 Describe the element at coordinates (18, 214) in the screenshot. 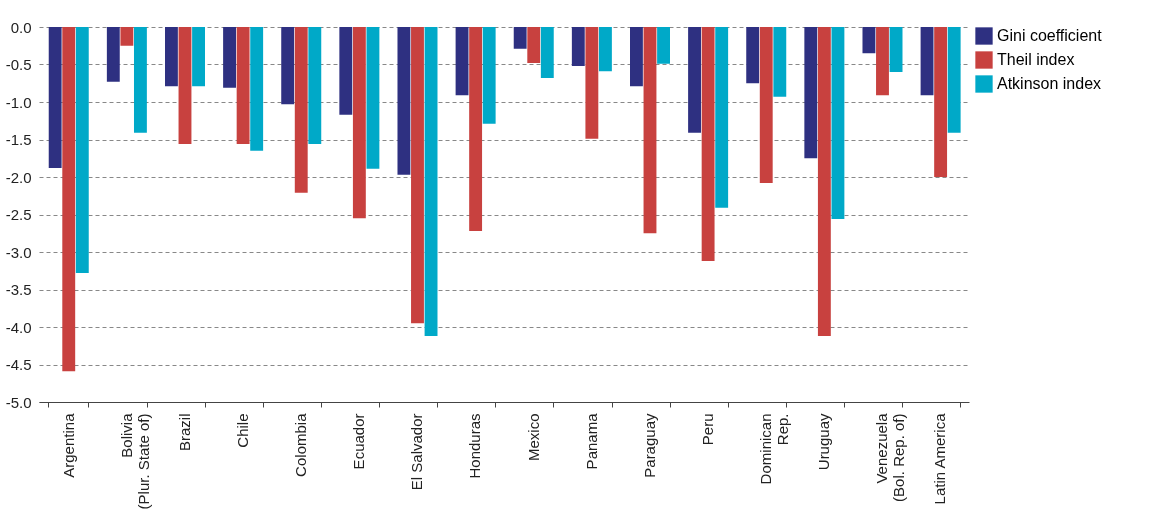

I see `y-tick-label: -2.5` at that location.